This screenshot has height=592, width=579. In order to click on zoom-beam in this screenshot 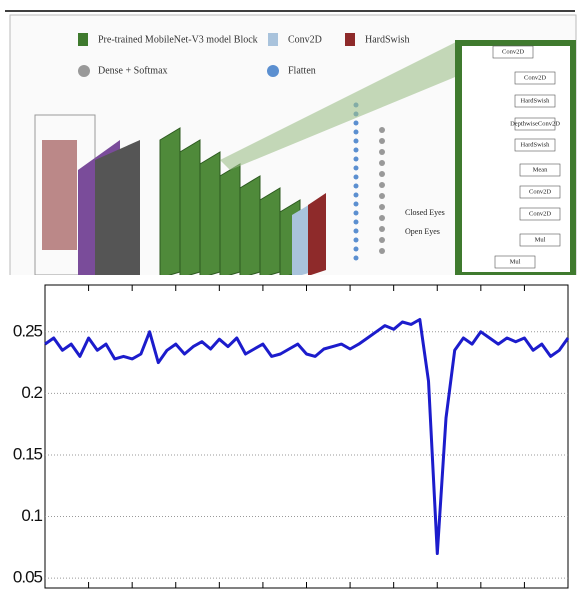, I will do `click(340, 105)`.